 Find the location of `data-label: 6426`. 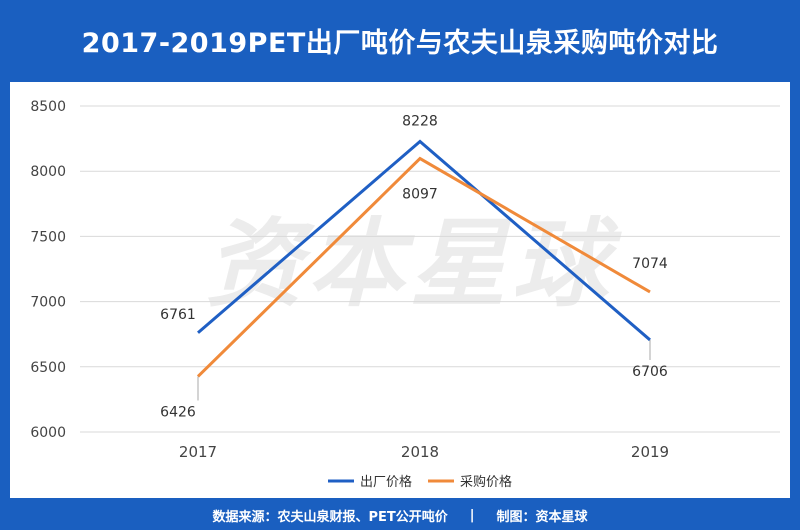

data-label: 6426 is located at coordinates (178, 412).